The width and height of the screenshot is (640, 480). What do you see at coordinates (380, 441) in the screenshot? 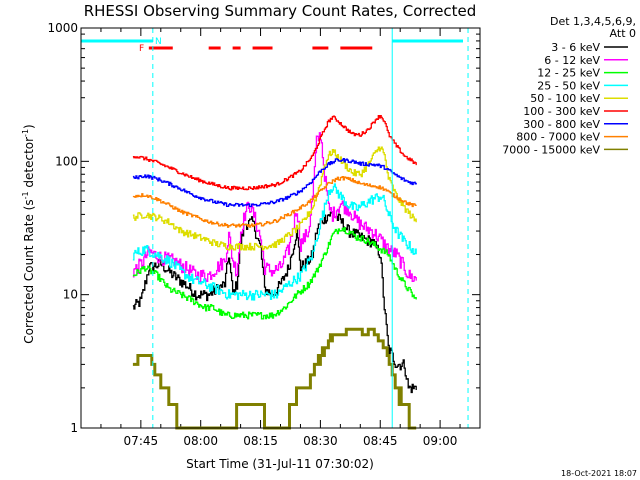
I see `x-tick-label: 08:45` at bounding box center [380, 441].